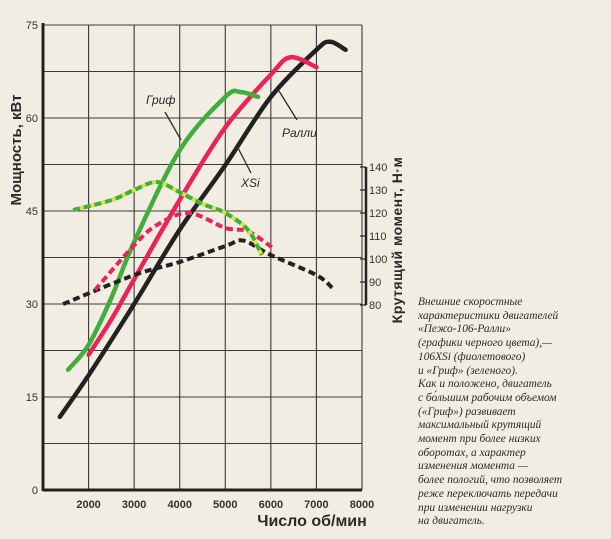  I want to click on y-tick-label: 30, so click(32, 305).